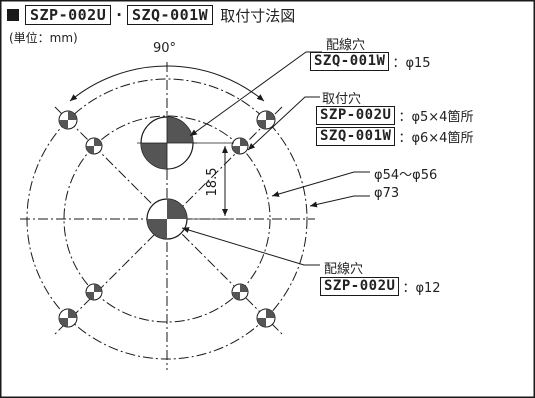 The height and width of the screenshot is (398, 535). I want to click on wiring-hole-top-spec: SZQ-001W ：φ15, so click(370, 61).